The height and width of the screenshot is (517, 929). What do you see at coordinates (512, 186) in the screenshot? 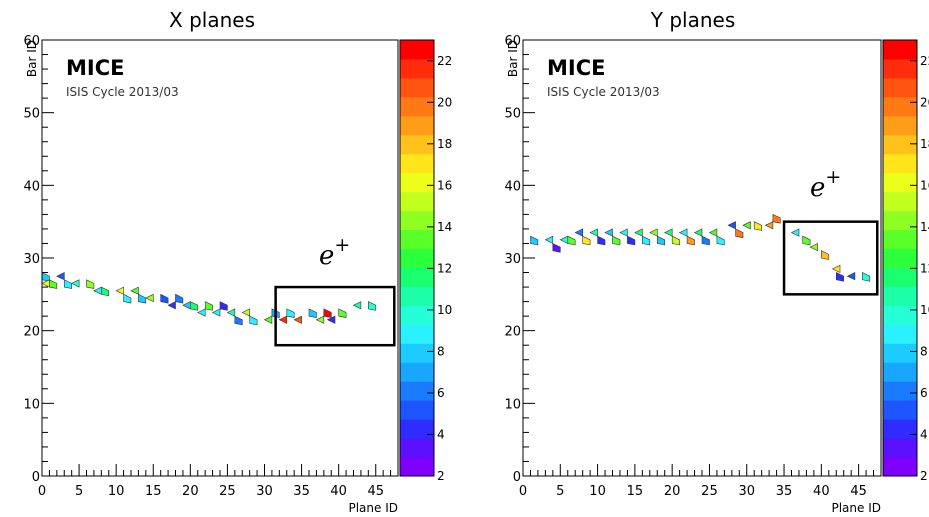
I see `y-tick-label: 40` at bounding box center [512, 186].